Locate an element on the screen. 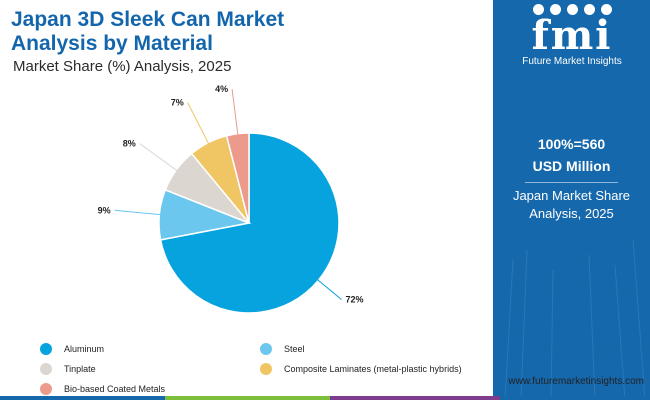 Image resolution: width=650 pixels, height=400 pixels. bottom-bar-purple is located at coordinates (415, 398).